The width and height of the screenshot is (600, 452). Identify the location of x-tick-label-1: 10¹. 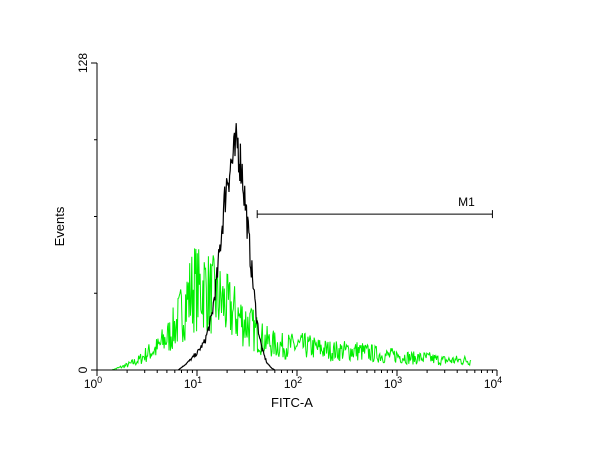
(193, 383).